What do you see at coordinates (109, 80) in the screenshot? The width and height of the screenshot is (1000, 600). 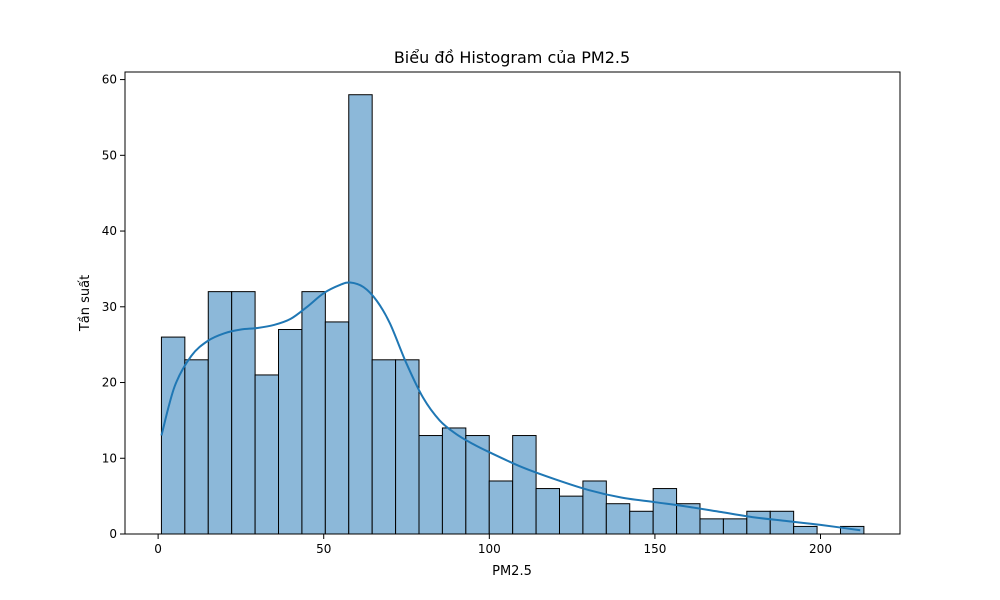 I see `y-tick-label: 60` at bounding box center [109, 80].